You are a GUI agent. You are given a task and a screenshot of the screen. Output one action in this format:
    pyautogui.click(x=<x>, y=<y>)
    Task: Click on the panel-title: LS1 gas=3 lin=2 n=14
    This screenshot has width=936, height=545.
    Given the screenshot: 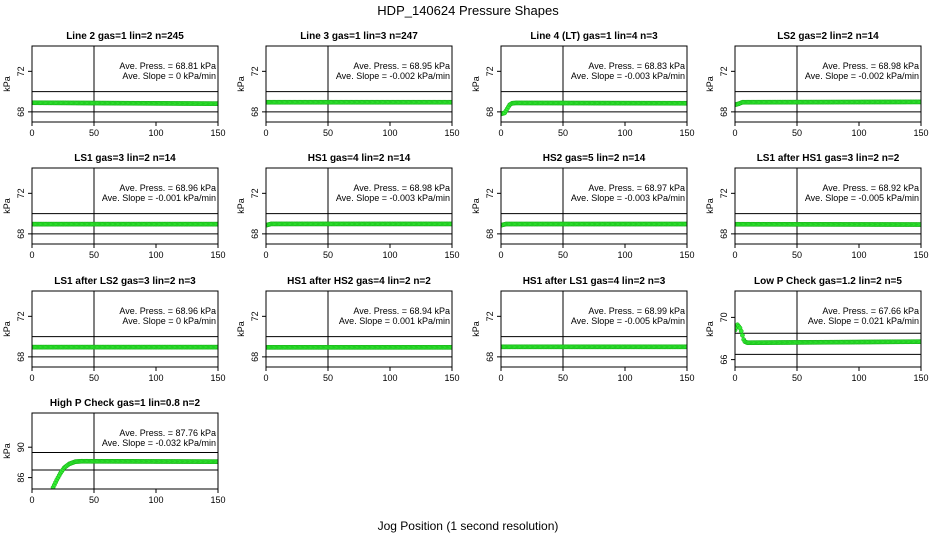 What is the action you would take?
    pyautogui.click(x=125, y=158)
    